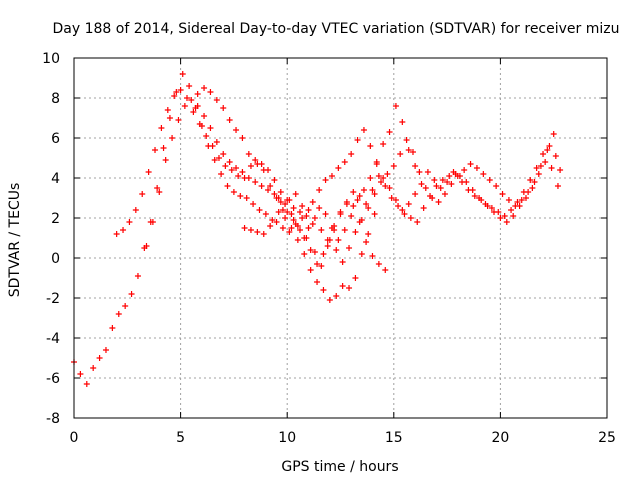 This screenshot has height=480, width=640. Describe the element at coordinates (53, 339) in the screenshot. I see `y-tick-label-2: -4` at that location.